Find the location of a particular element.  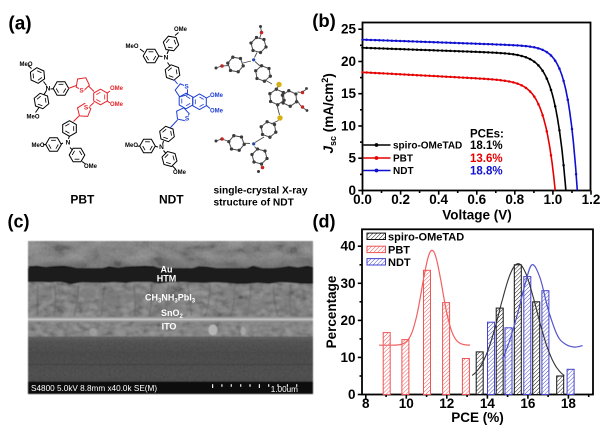

svg-text: 14 is located at coordinates (488, 403).